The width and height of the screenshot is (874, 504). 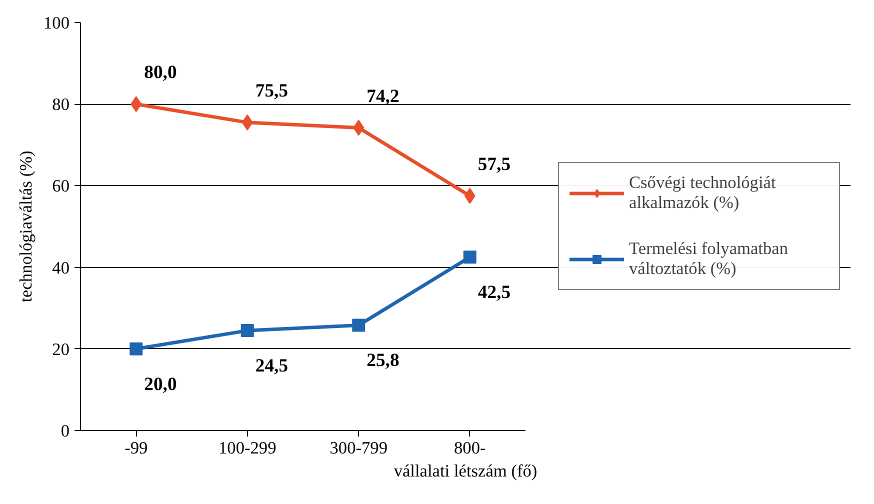 I want to click on legend-label: Termelési folyamatban változtatók (%), so click(x=709, y=259).